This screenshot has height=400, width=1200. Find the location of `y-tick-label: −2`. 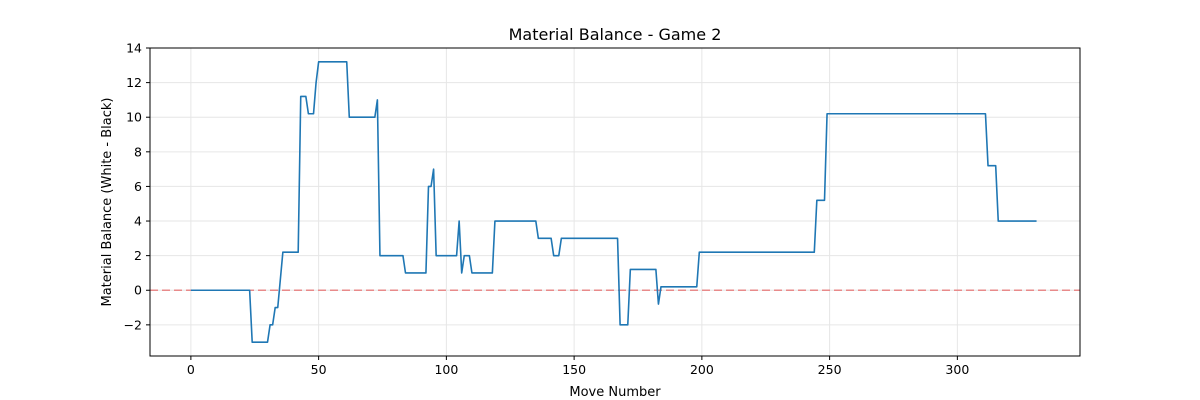

y-tick-label: −2 is located at coordinates (133, 324).